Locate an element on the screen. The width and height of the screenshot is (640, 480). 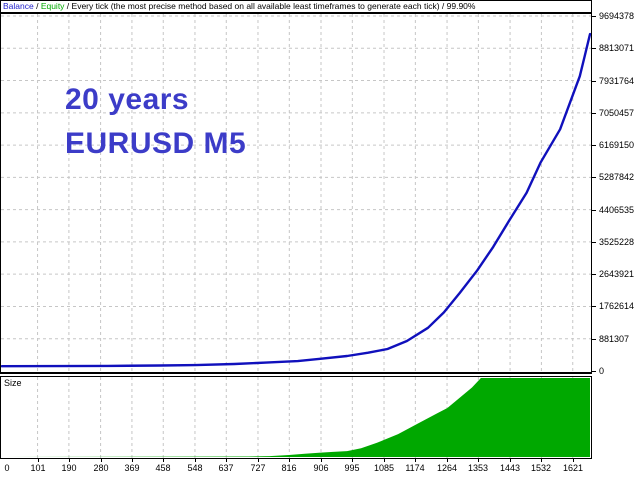
x-axis-label: 1353 is located at coordinates (478, 468).